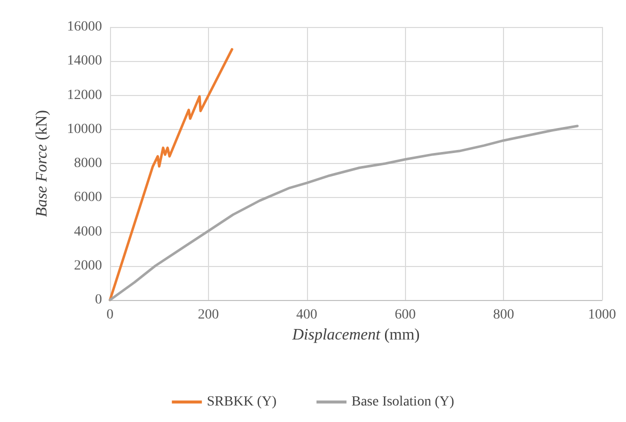 The height and width of the screenshot is (422, 626). Describe the element at coordinates (84, 129) in the screenshot. I see `y-tick-label: 10000` at that location.